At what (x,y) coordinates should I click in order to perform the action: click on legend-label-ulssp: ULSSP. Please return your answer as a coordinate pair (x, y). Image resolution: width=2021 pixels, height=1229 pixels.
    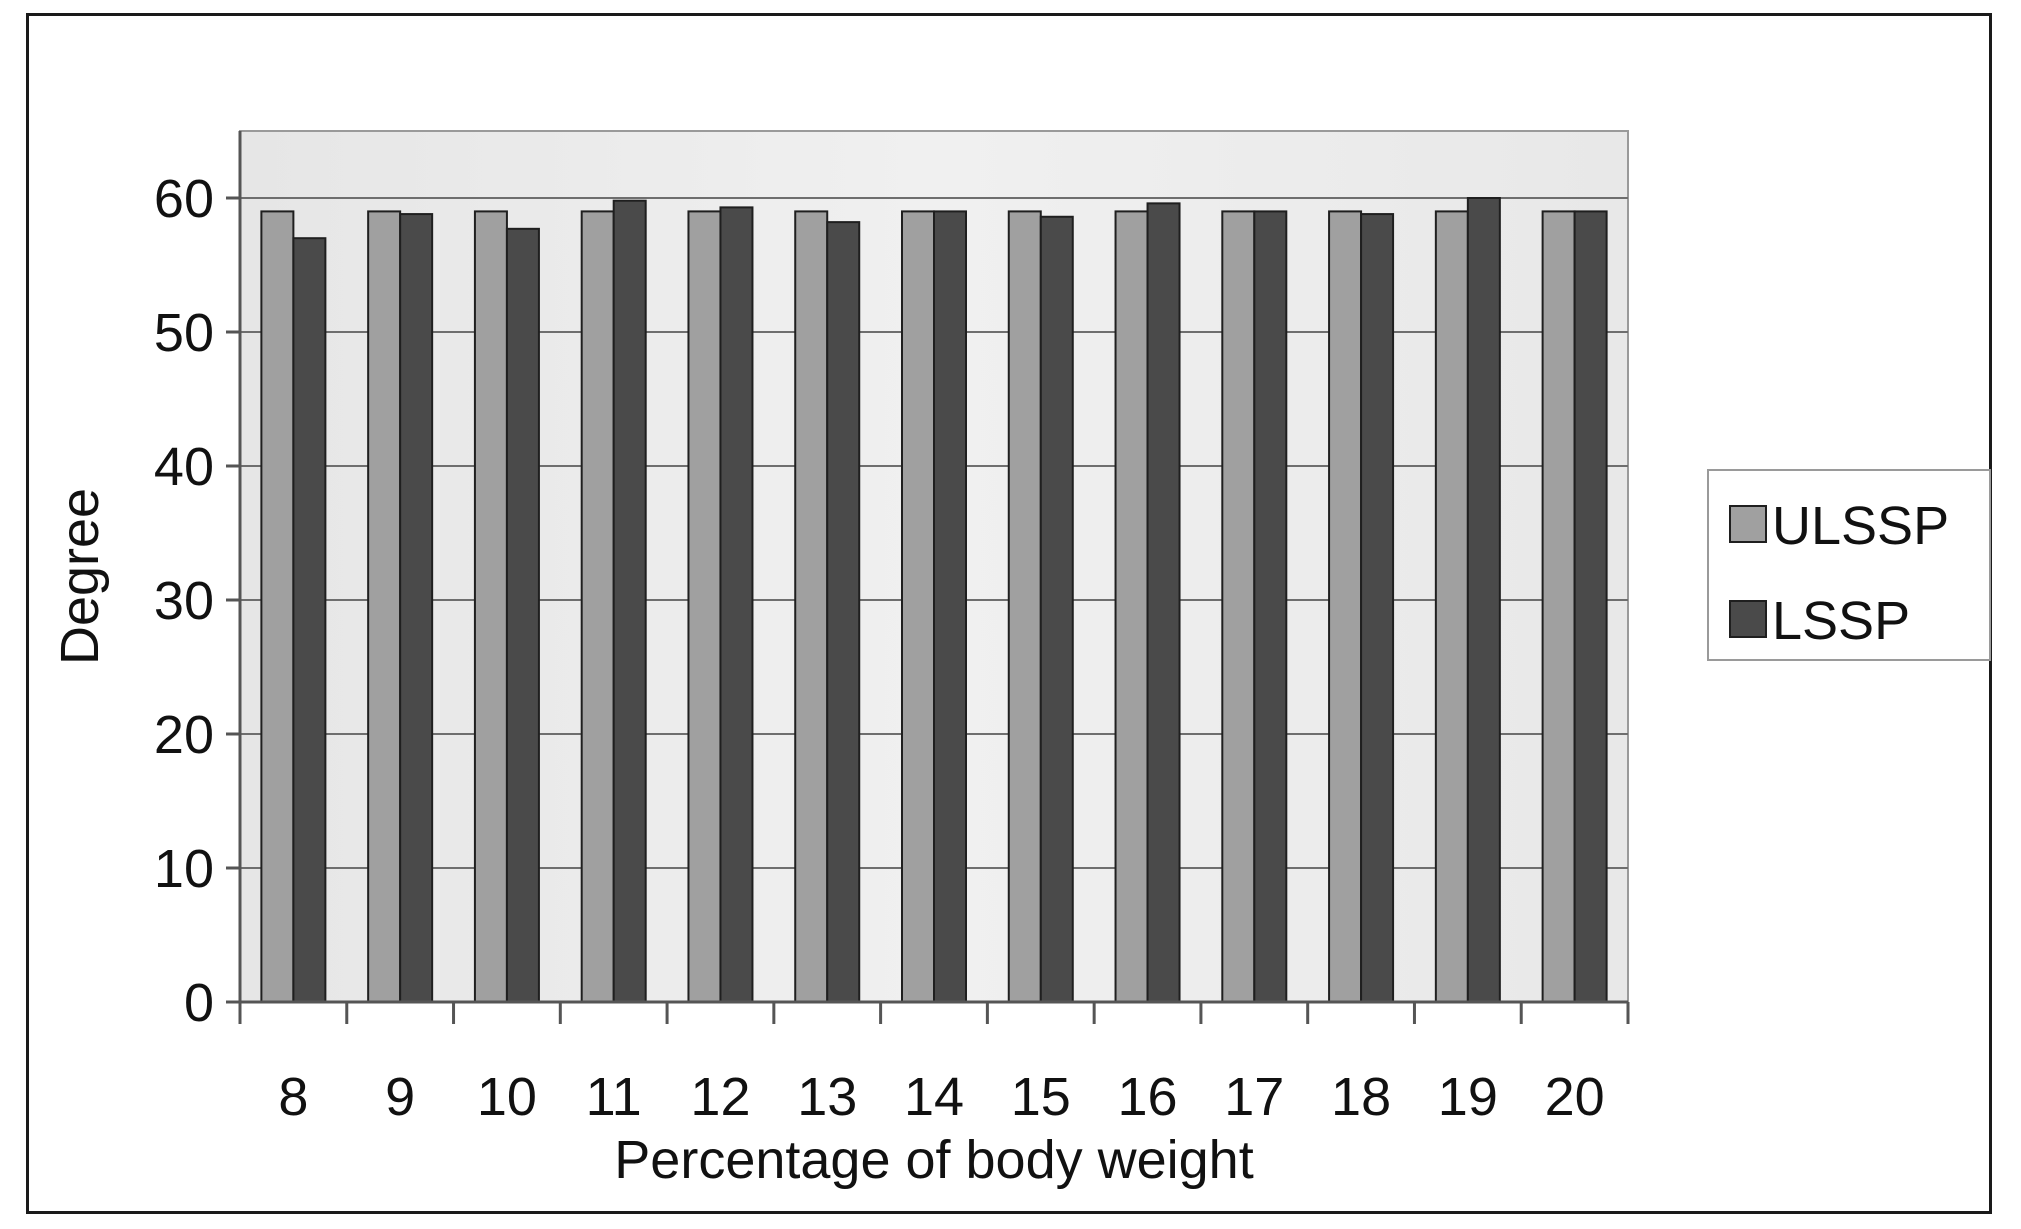
    Looking at the image, I should click on (1860, 526).